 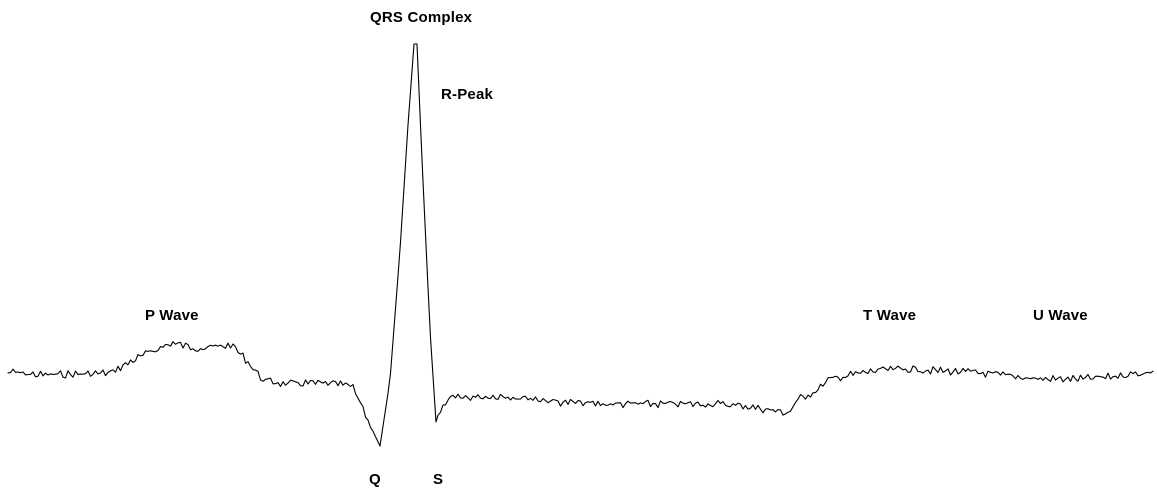 I want to click on s-label: S, so click(x=438, y=479).